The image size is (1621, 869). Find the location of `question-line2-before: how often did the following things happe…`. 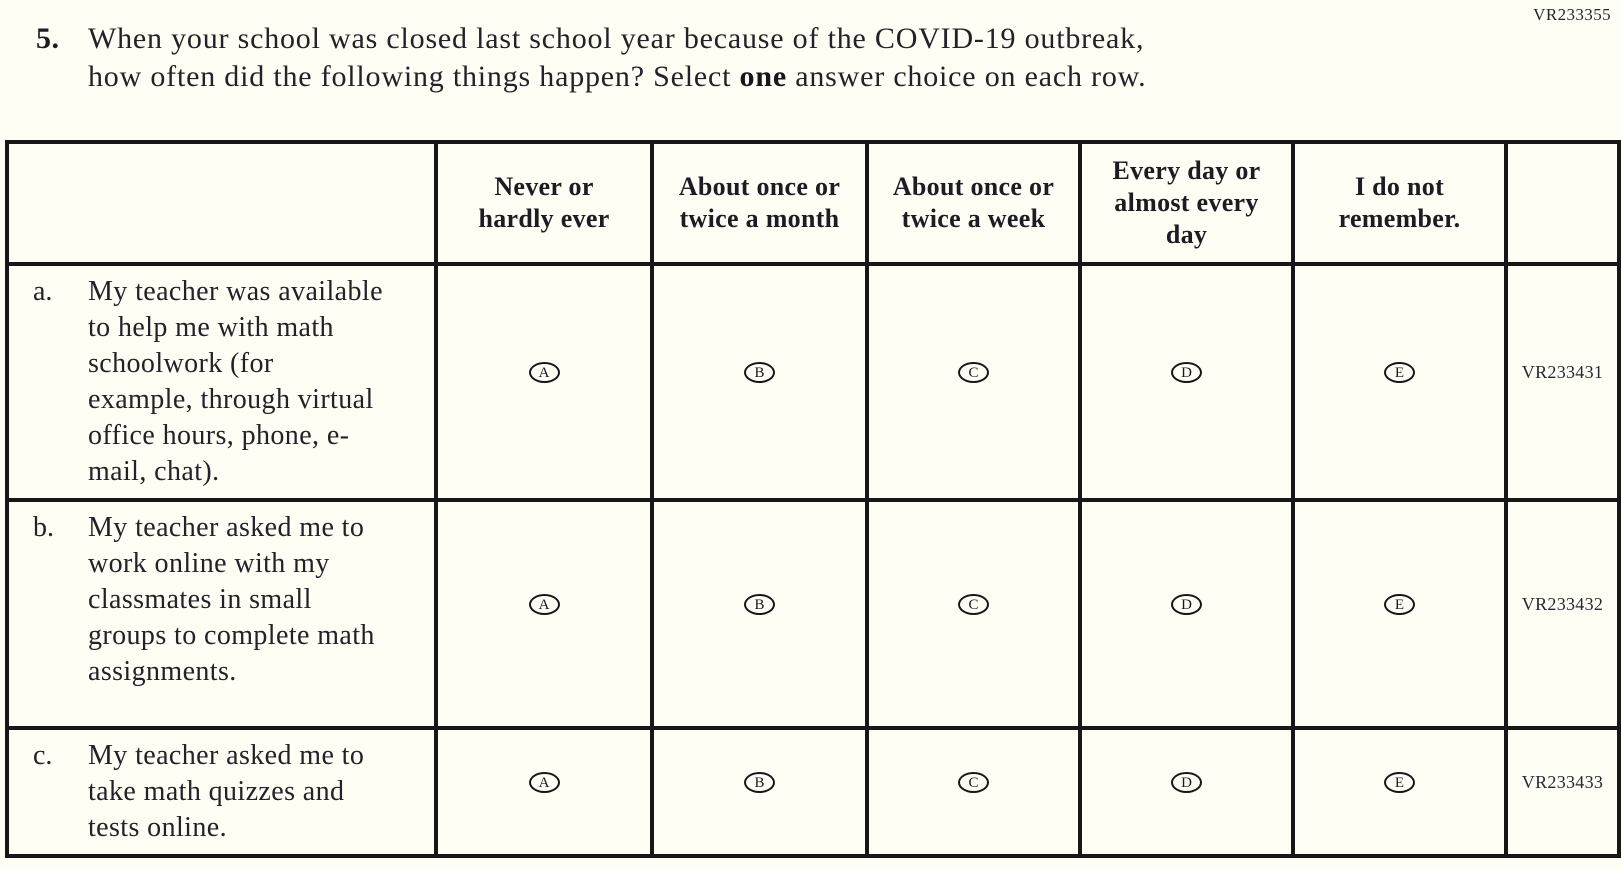

question-line2-before: how often did the following things happe… is located at coordinates (414, 76).